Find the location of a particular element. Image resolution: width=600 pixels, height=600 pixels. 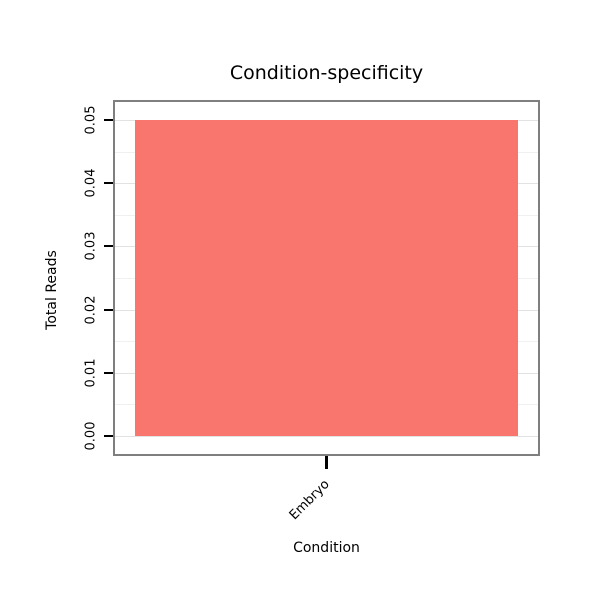

y-tick-label: 0.04 is located at coordinates (91, 183).